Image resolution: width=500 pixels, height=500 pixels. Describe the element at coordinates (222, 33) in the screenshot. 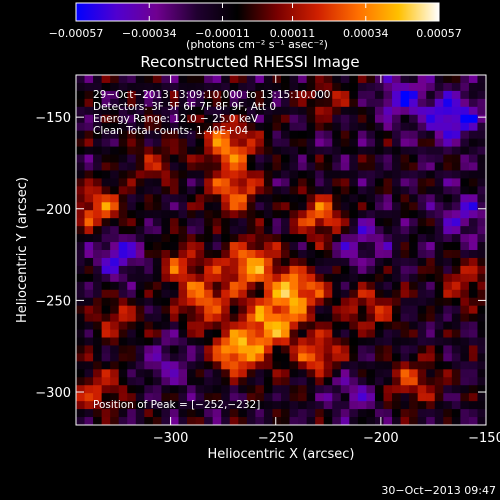

I see `colorbar-tick-label: −0.00011` at that location.